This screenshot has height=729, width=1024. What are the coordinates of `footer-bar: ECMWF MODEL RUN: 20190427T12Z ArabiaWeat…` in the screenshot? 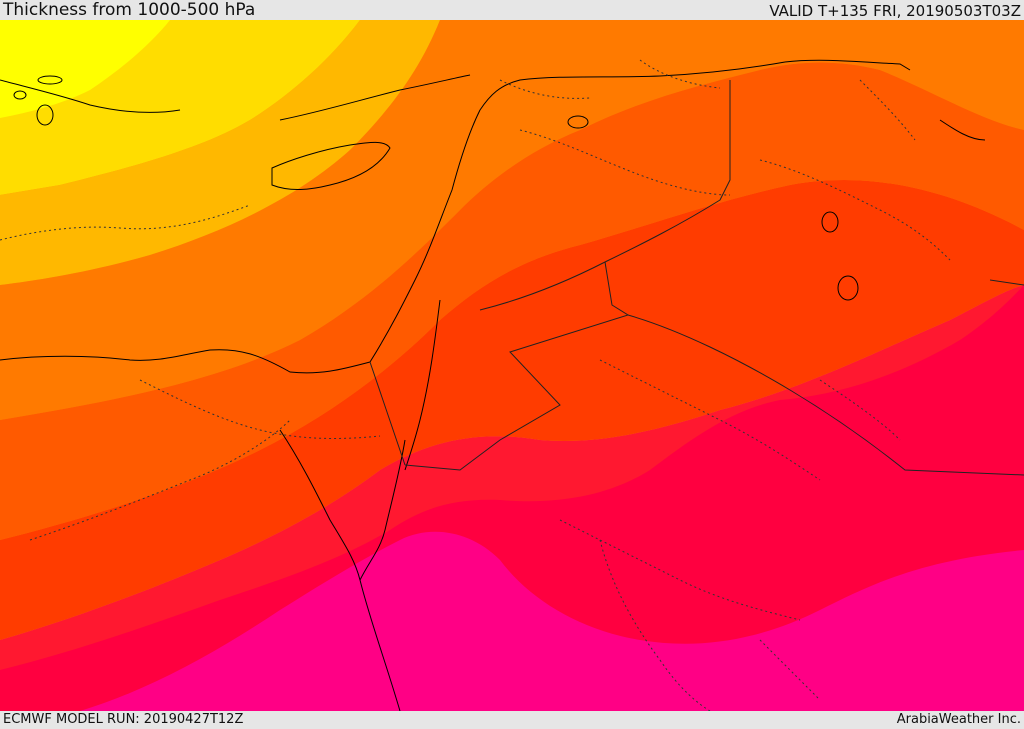 It's located at (512, 720).